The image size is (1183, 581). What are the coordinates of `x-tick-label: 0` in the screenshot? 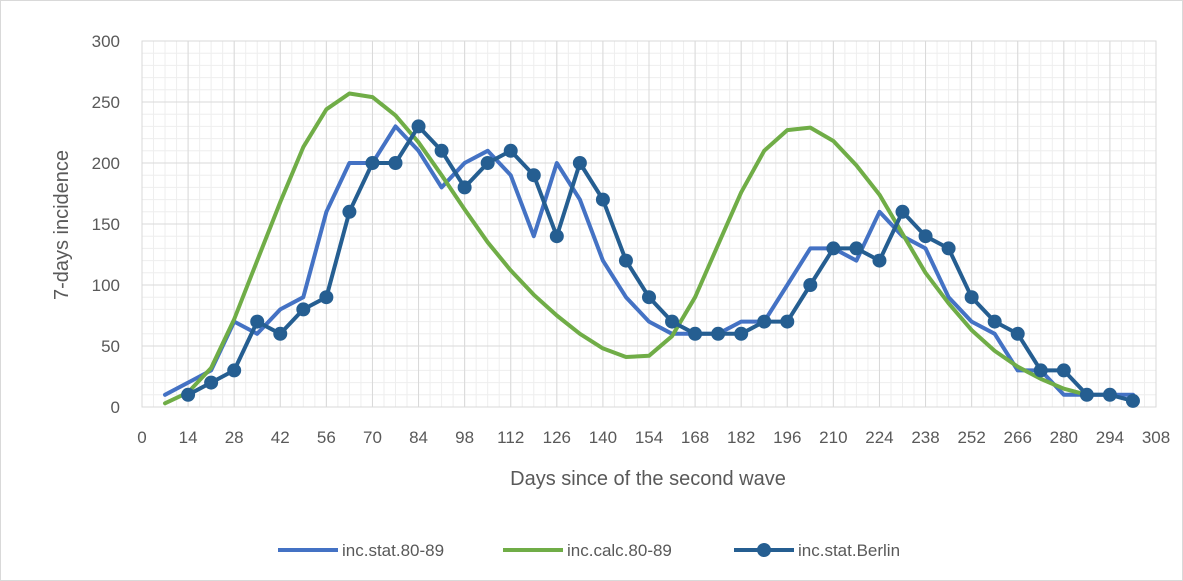 It's located at (141, 437).